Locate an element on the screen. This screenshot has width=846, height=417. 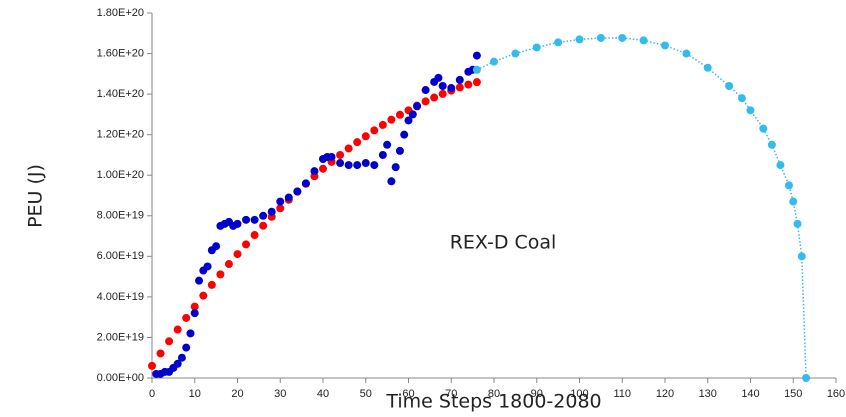
x-tick-label: 30 is located at coordinates (280, 394).